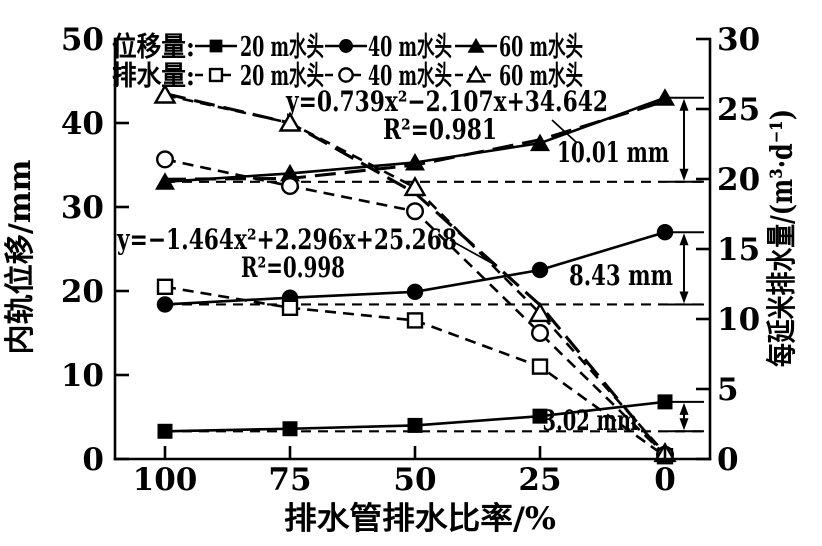 Image resolution: width=822 pixels, height=546 pixels. What do you see at coordinates (728, 390) in the screenshot?
I see `y-right-tick-label: 5` at bounding box center [728, 390].